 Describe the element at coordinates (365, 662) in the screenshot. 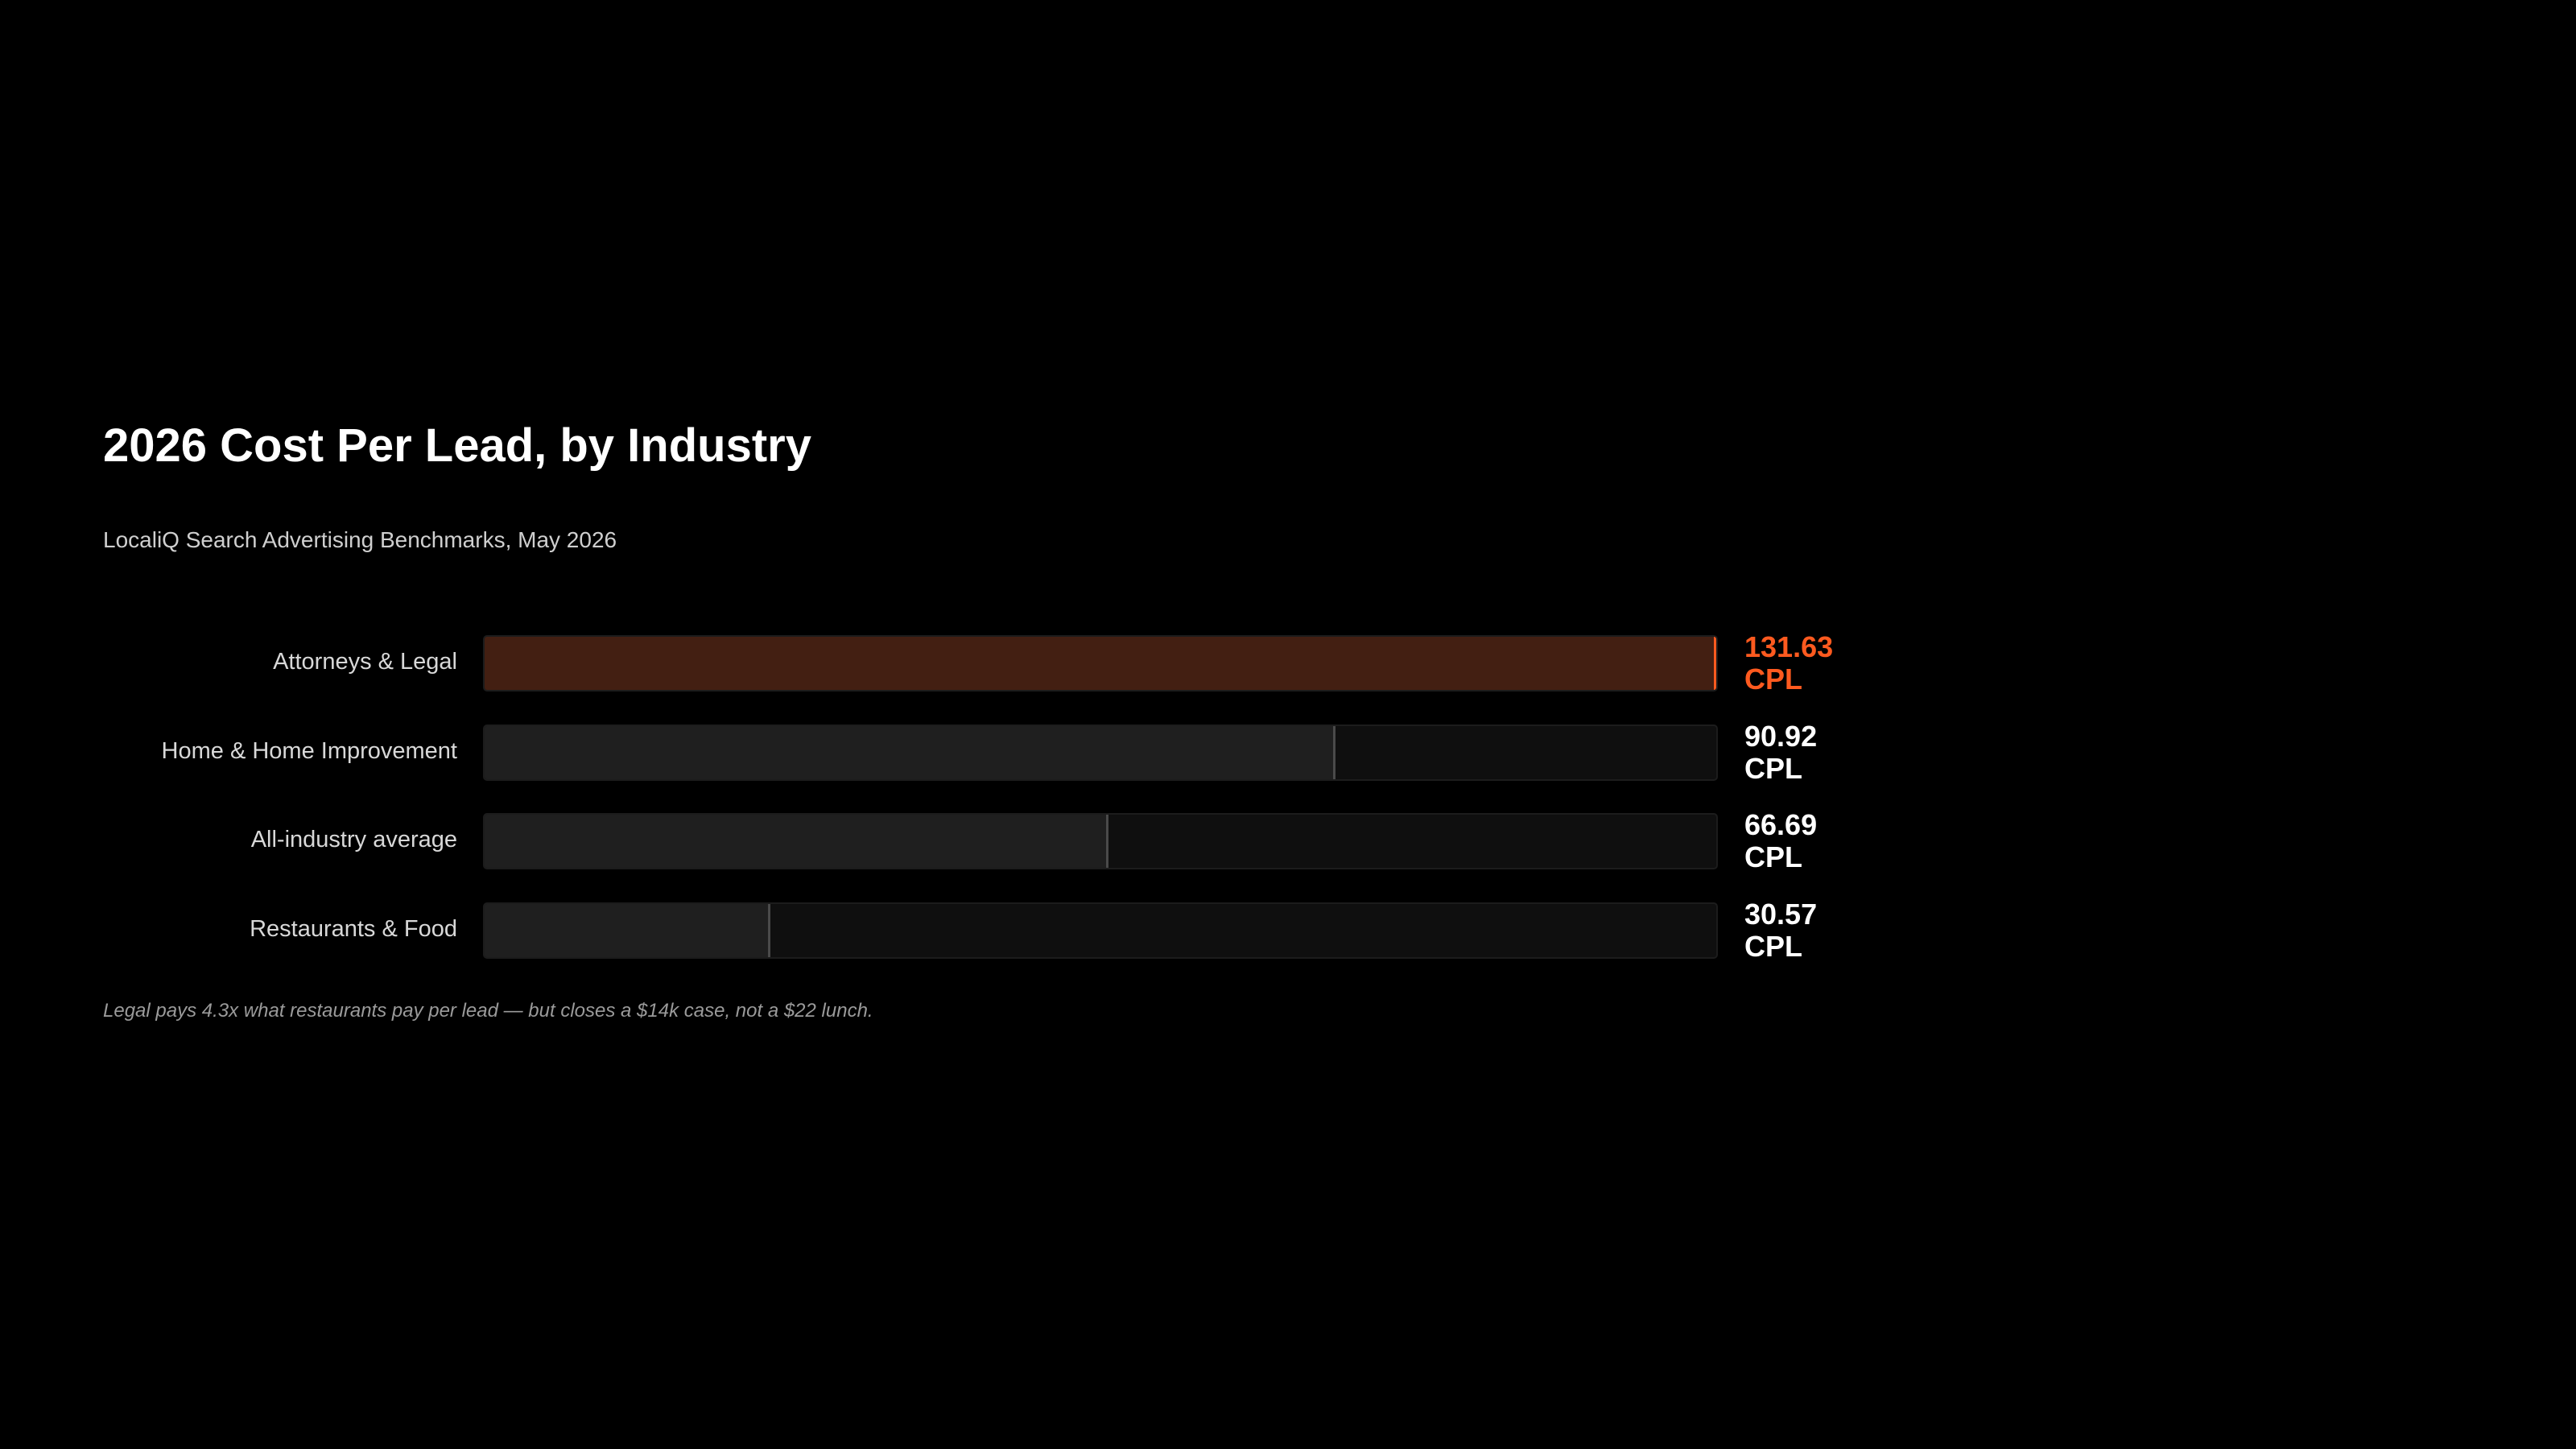

I see `category-label: Attorneys & Legal` at that location.